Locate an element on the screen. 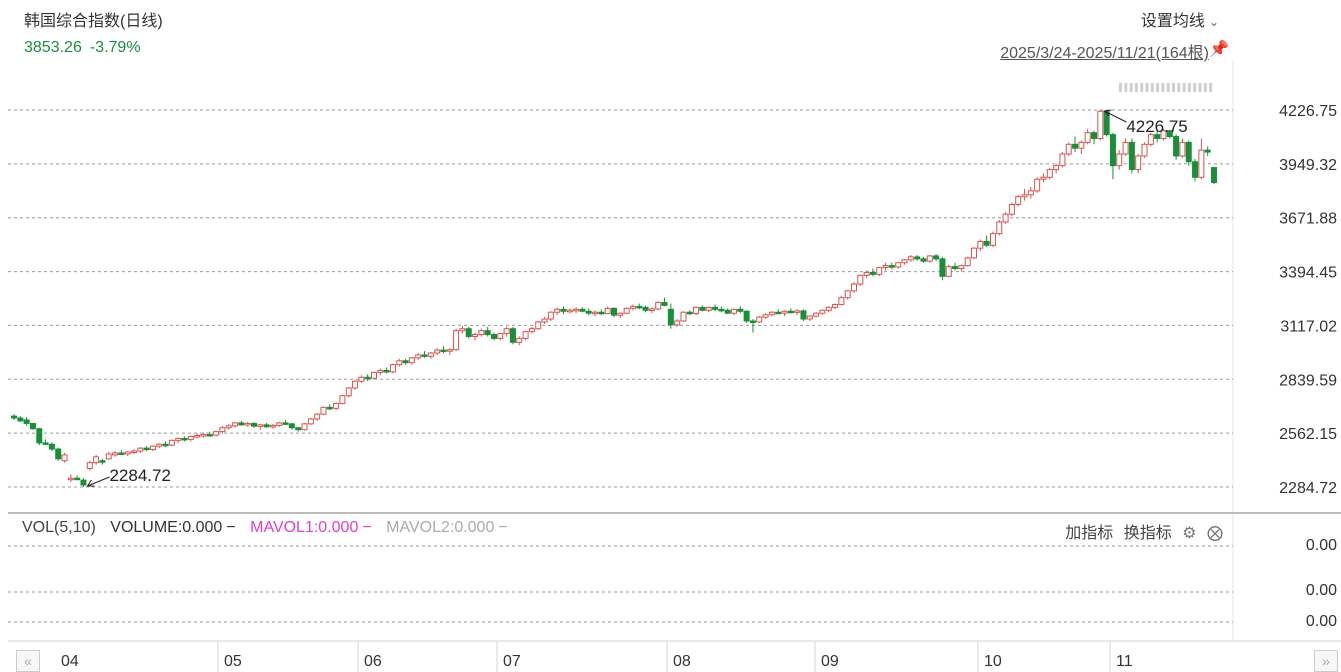 This screenshot has height=672, width=1341. switch-indicator-button: 换指标 is located at coordinates (1147, 533).